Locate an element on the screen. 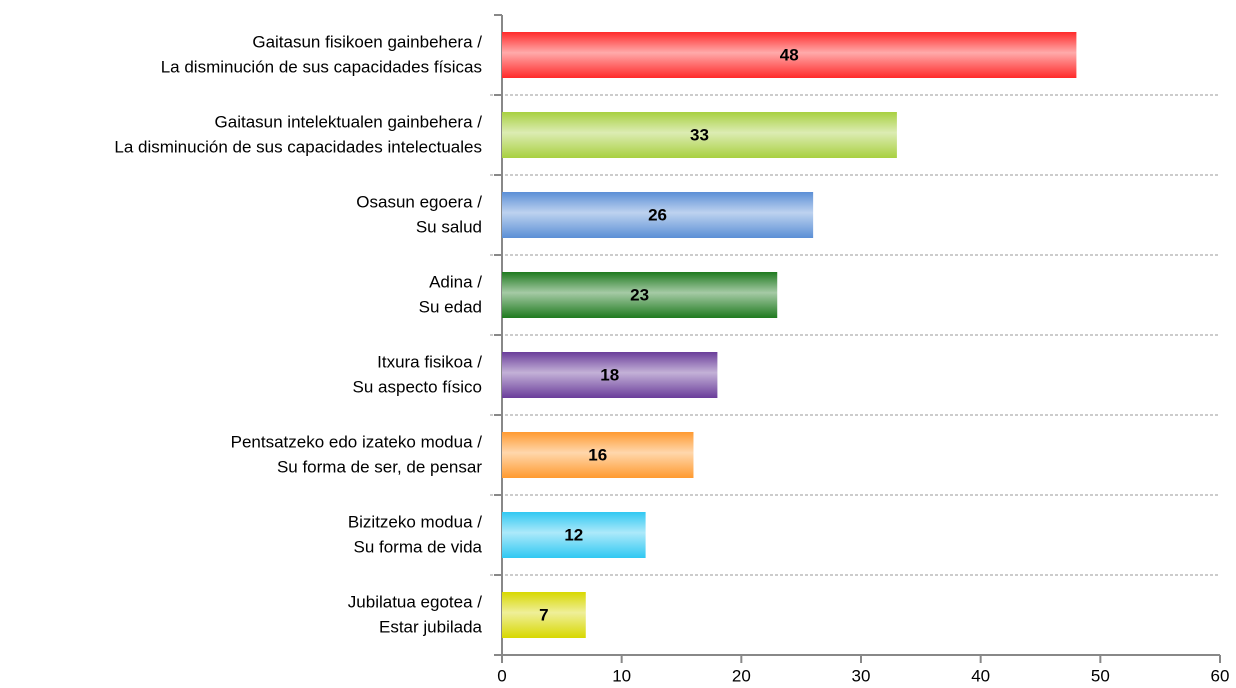 Image resolution: width=1236 pixels, height=688 pixels. x-tick-label: 50 is located at coordinates (1100, 675).